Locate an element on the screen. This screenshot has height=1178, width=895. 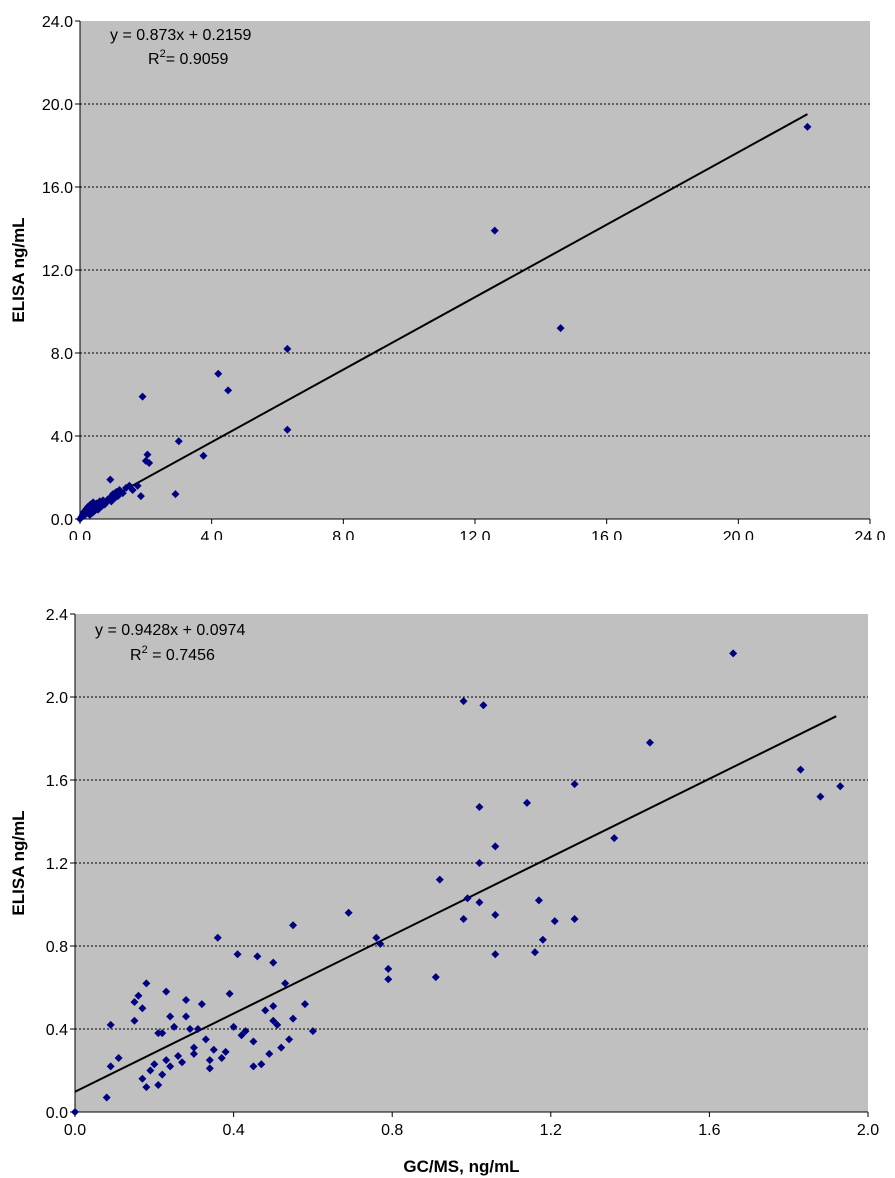
x-tick-label: 0.0 is located at coordinates (75, 1130).